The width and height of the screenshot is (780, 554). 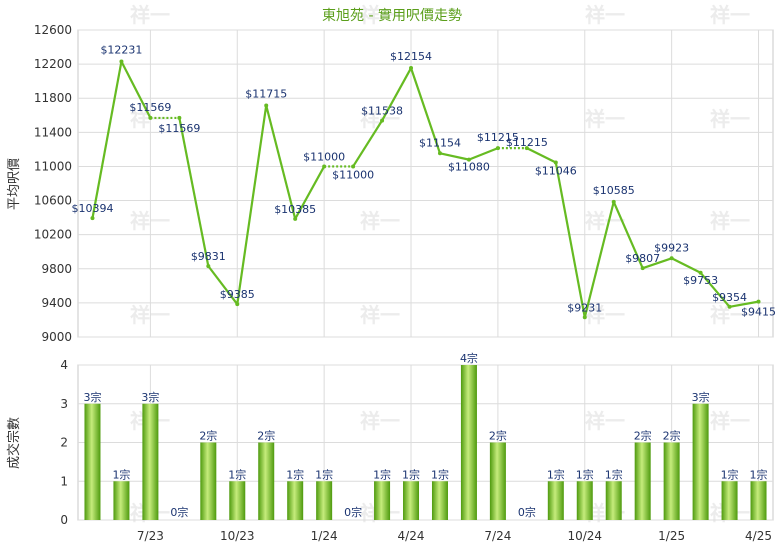 I want to click on price-data-label: $9831, so click(x=208, y=256).